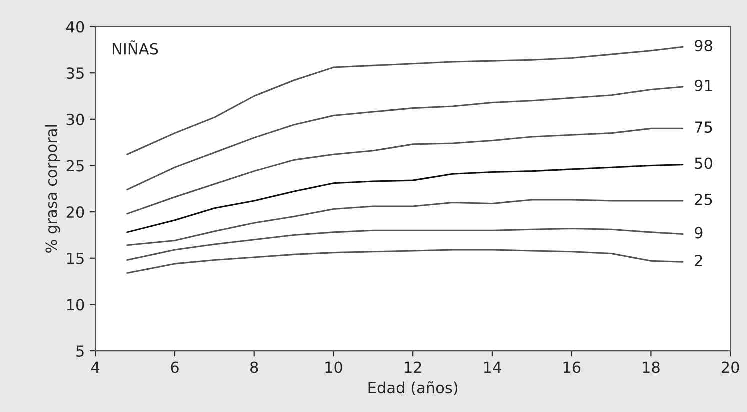 The width and height of the screenshot is (747, 412). I want to click on series-label: 50, so click(703, 164).